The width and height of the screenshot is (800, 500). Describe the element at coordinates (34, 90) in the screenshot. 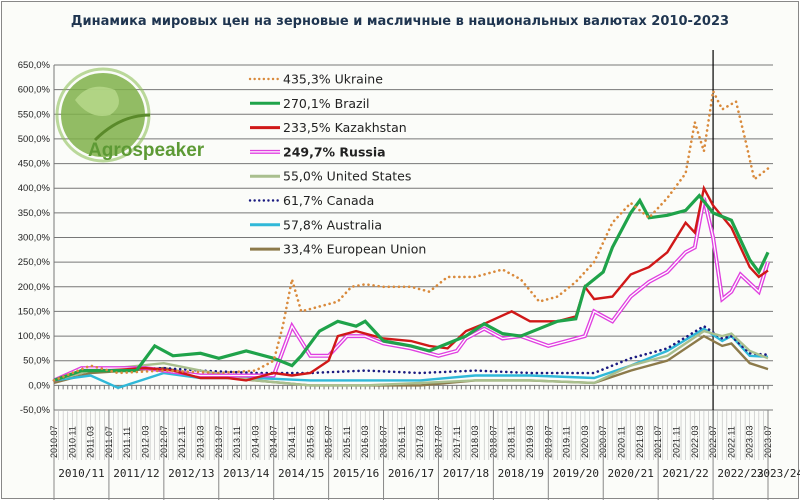

I see `y-tick-label: 600,0%` at that location.